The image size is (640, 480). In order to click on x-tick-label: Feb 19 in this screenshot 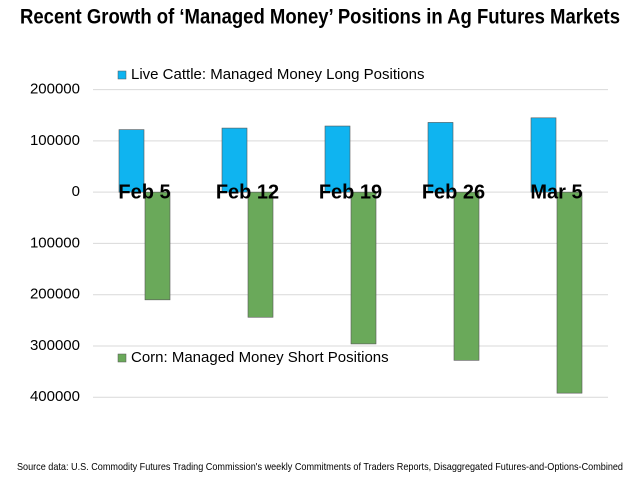, I will do `click(350, 192)`.